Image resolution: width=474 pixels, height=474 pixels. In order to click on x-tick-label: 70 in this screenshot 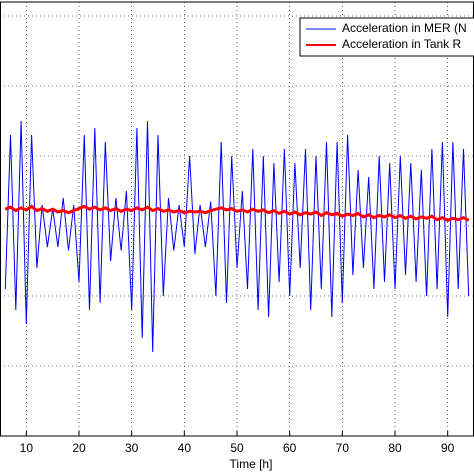, I will do `click(343, 448)`.